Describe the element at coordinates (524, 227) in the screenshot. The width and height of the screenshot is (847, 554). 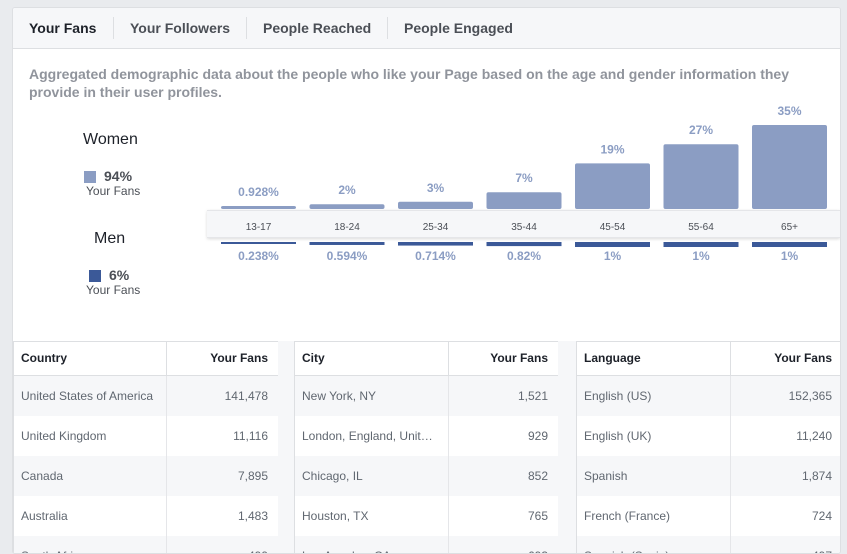
I see `age-tick-label: 35-44` at that location.